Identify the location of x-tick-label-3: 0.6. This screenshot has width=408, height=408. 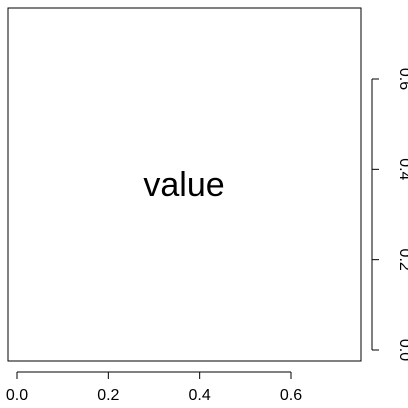
(291, 395).